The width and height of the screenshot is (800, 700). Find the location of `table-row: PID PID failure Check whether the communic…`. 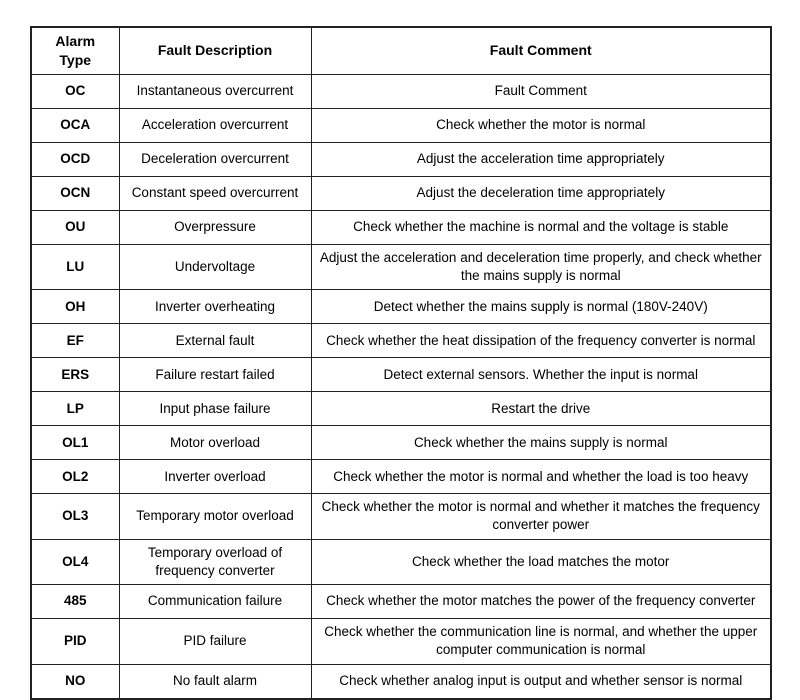

table-row: PID PID failure Check whether the communic… is located at coordinates (401, 641).